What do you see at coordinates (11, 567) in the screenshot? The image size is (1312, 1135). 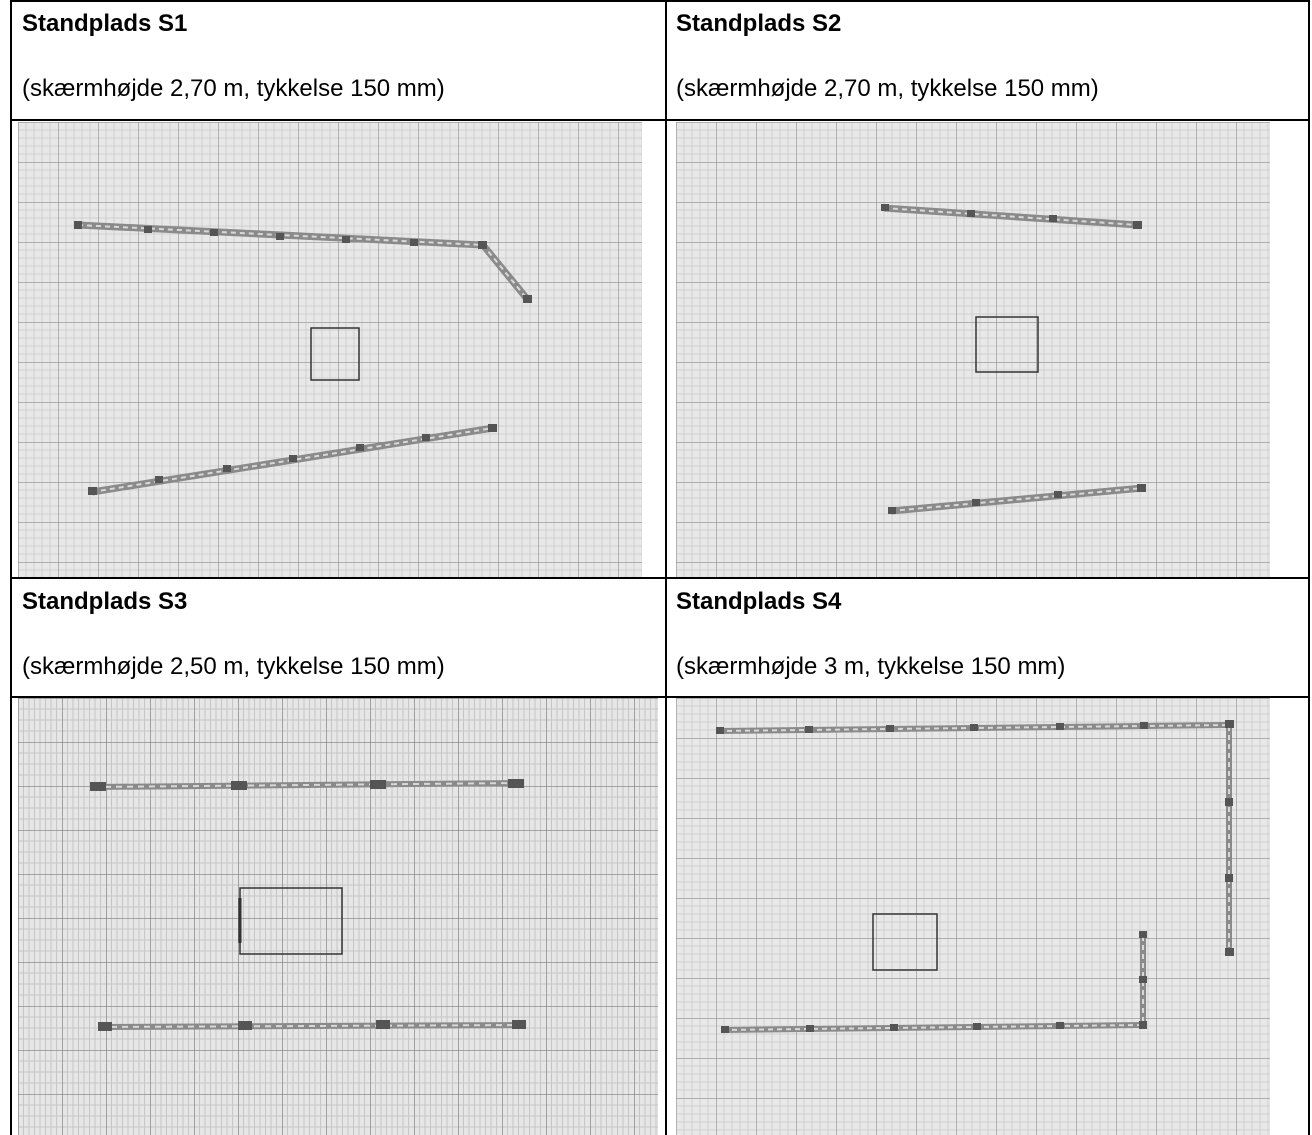 I see `table-border-left` at bounding box center [11, 567].